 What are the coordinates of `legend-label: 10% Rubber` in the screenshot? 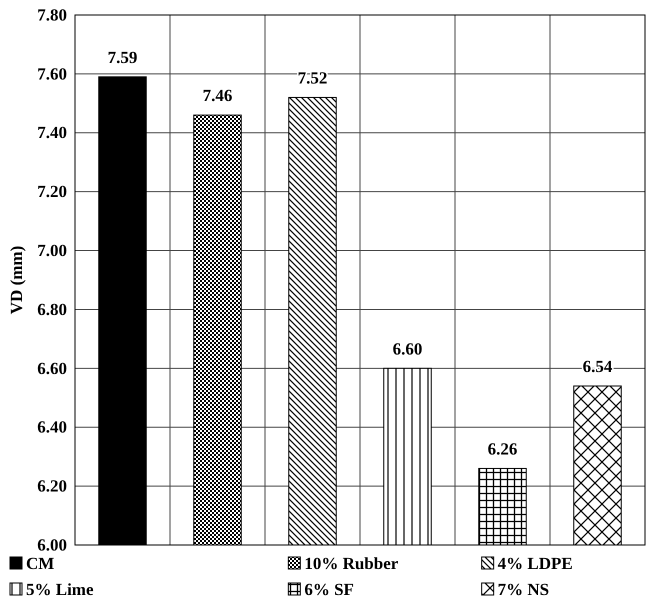 It's located at (351, 563).